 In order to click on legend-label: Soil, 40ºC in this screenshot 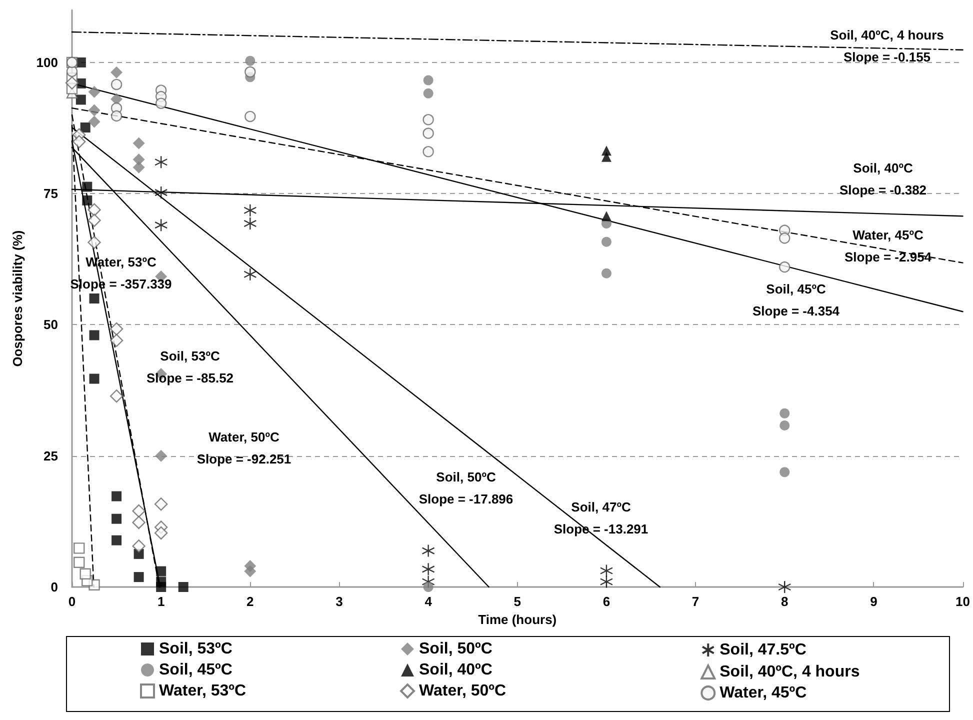, I will do `click(456, 670)`.